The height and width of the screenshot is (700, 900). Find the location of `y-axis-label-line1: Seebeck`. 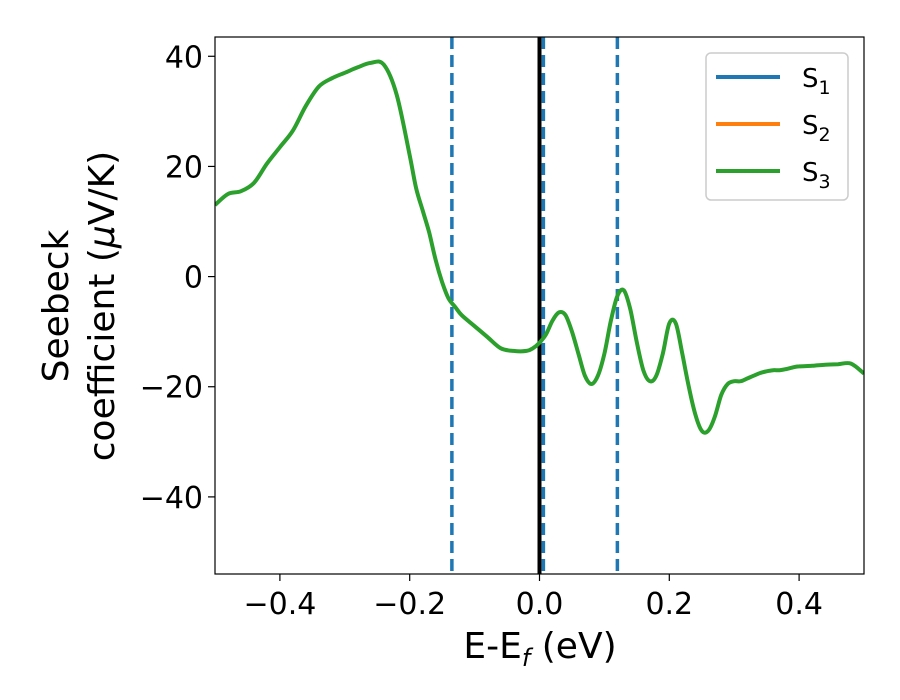

y-axis-label-line1: Seebeck is located at coordinates (56, 305).